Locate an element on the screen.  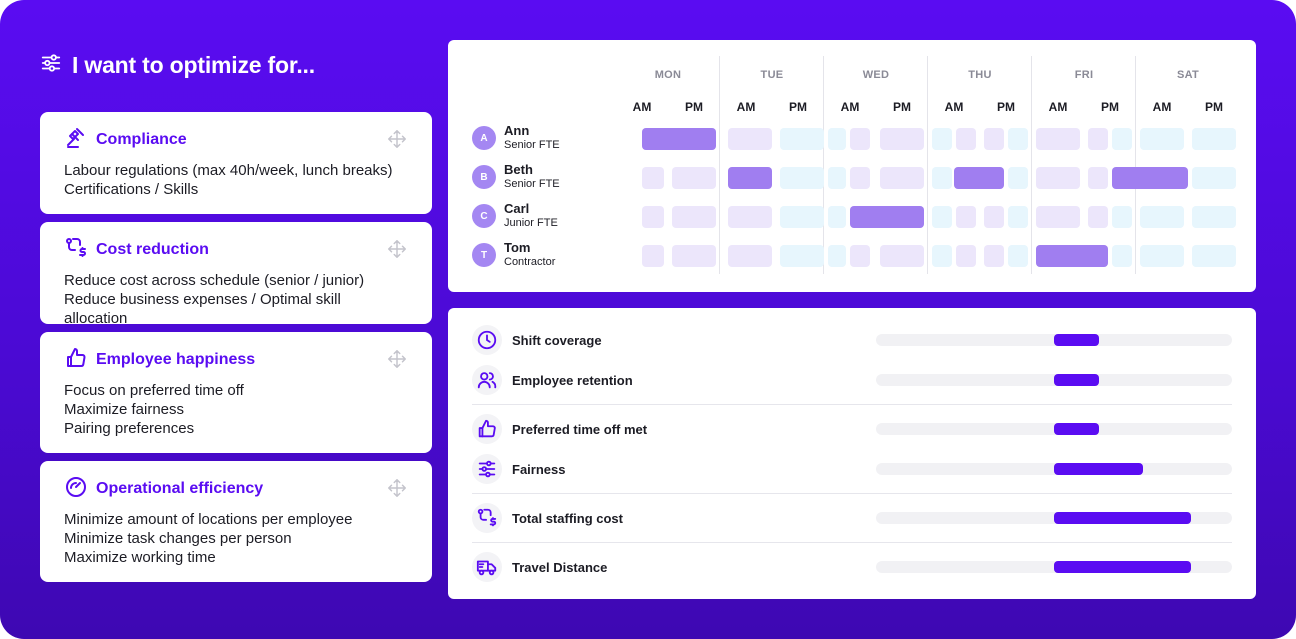
employee-row-tom: T Tom Contractor is located at coordinates (513, 255).